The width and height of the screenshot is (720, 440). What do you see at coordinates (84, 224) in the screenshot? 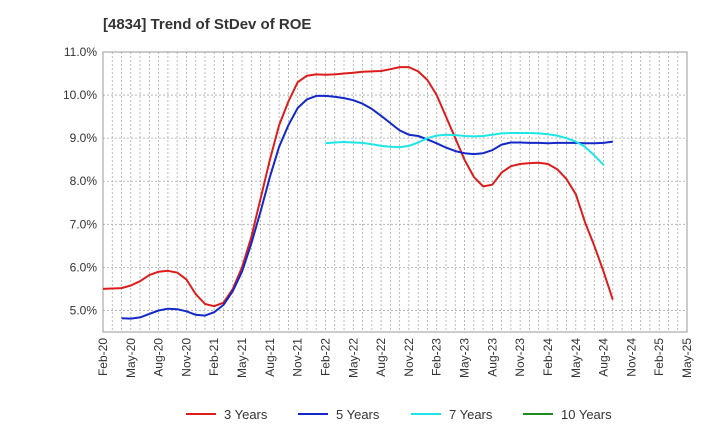
I see `y-tick-label: 7.0%` at bounding box center [84, 224].